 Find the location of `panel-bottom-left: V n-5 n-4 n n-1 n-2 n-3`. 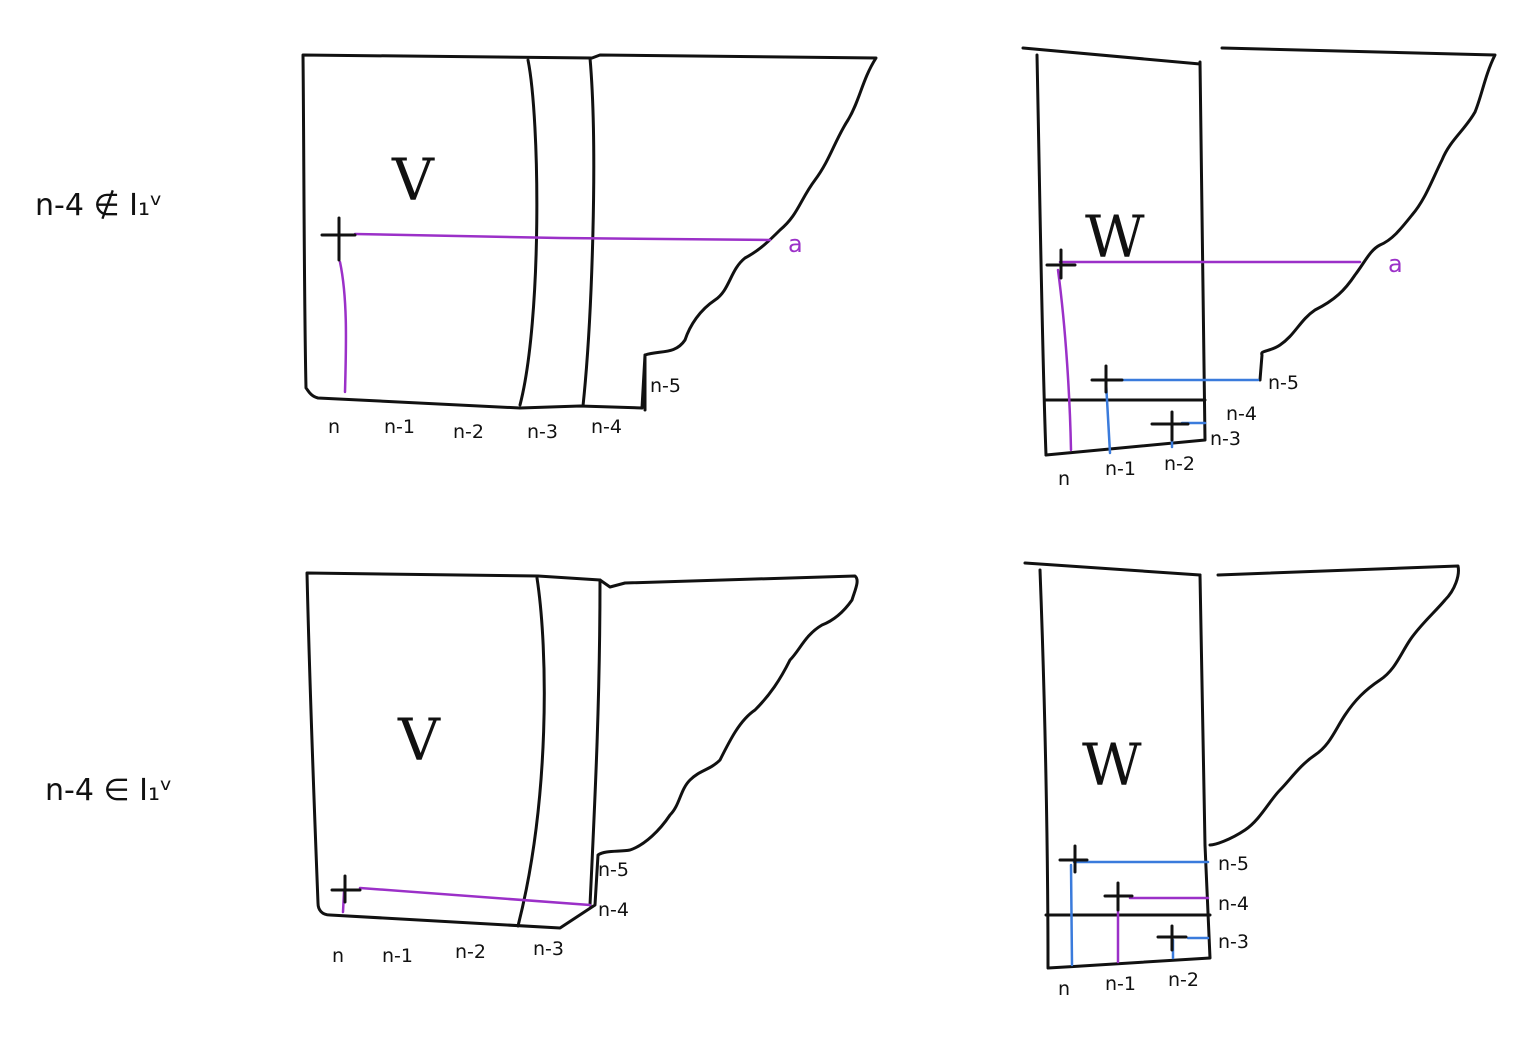

panel-bottom-left: V n-5 n-4 n n-1 n-2 n-3 is located at coordinates (582, 769).